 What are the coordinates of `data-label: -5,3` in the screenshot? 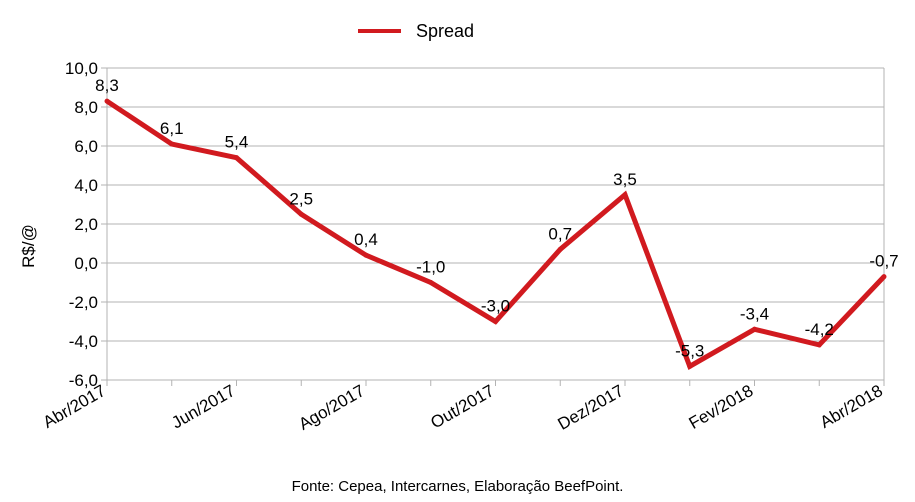 It's located at (689, 350).